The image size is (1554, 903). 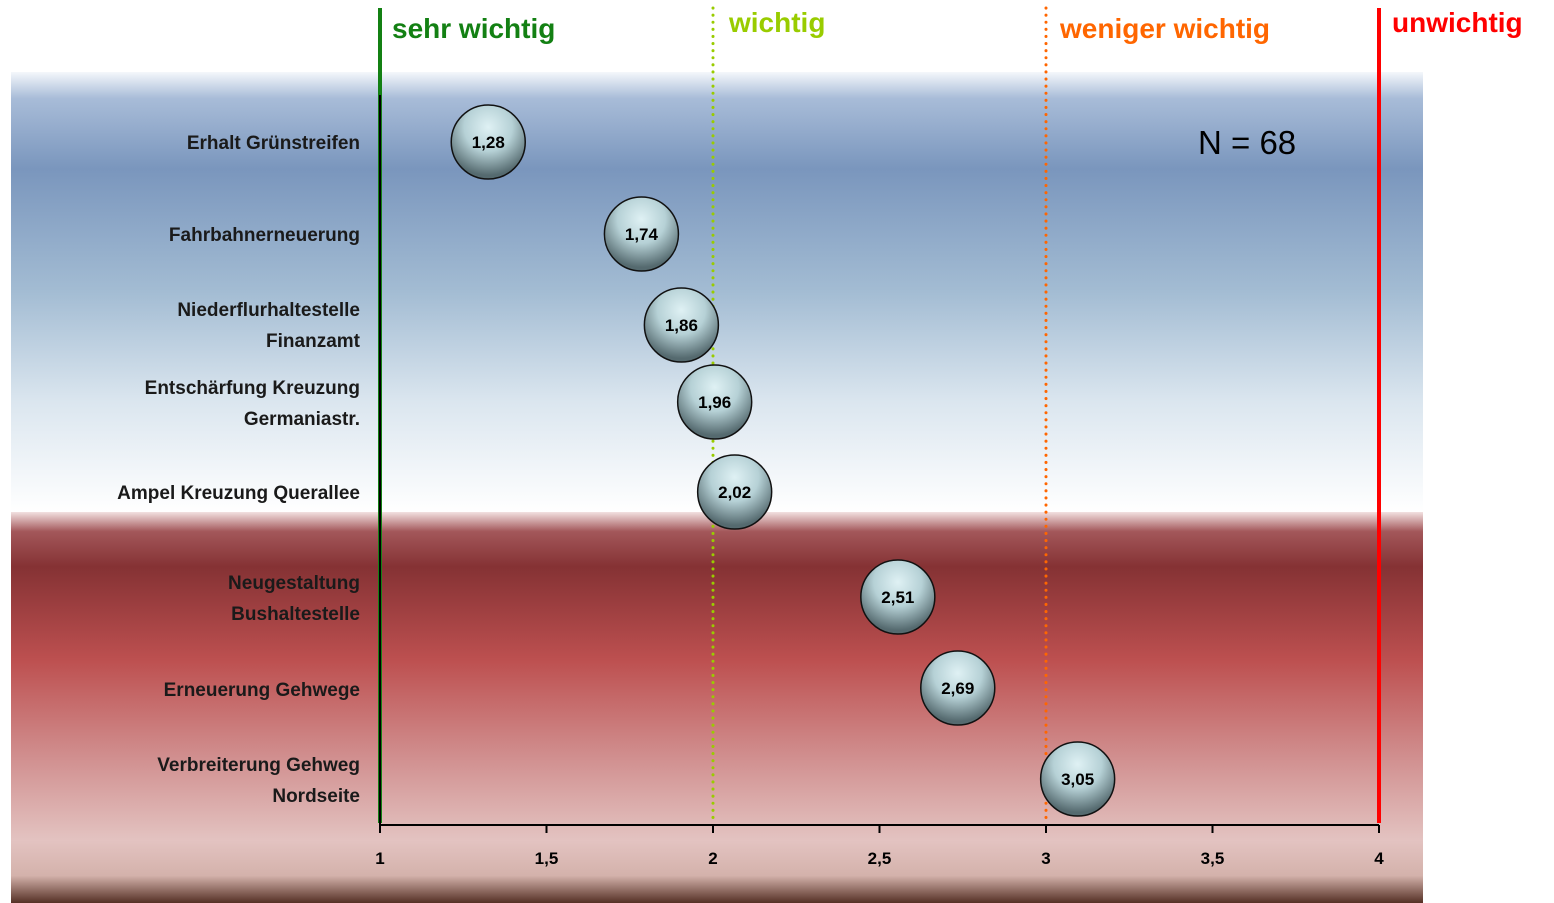 I want to click on data-label: 1,28, so click(x=488, y=142).